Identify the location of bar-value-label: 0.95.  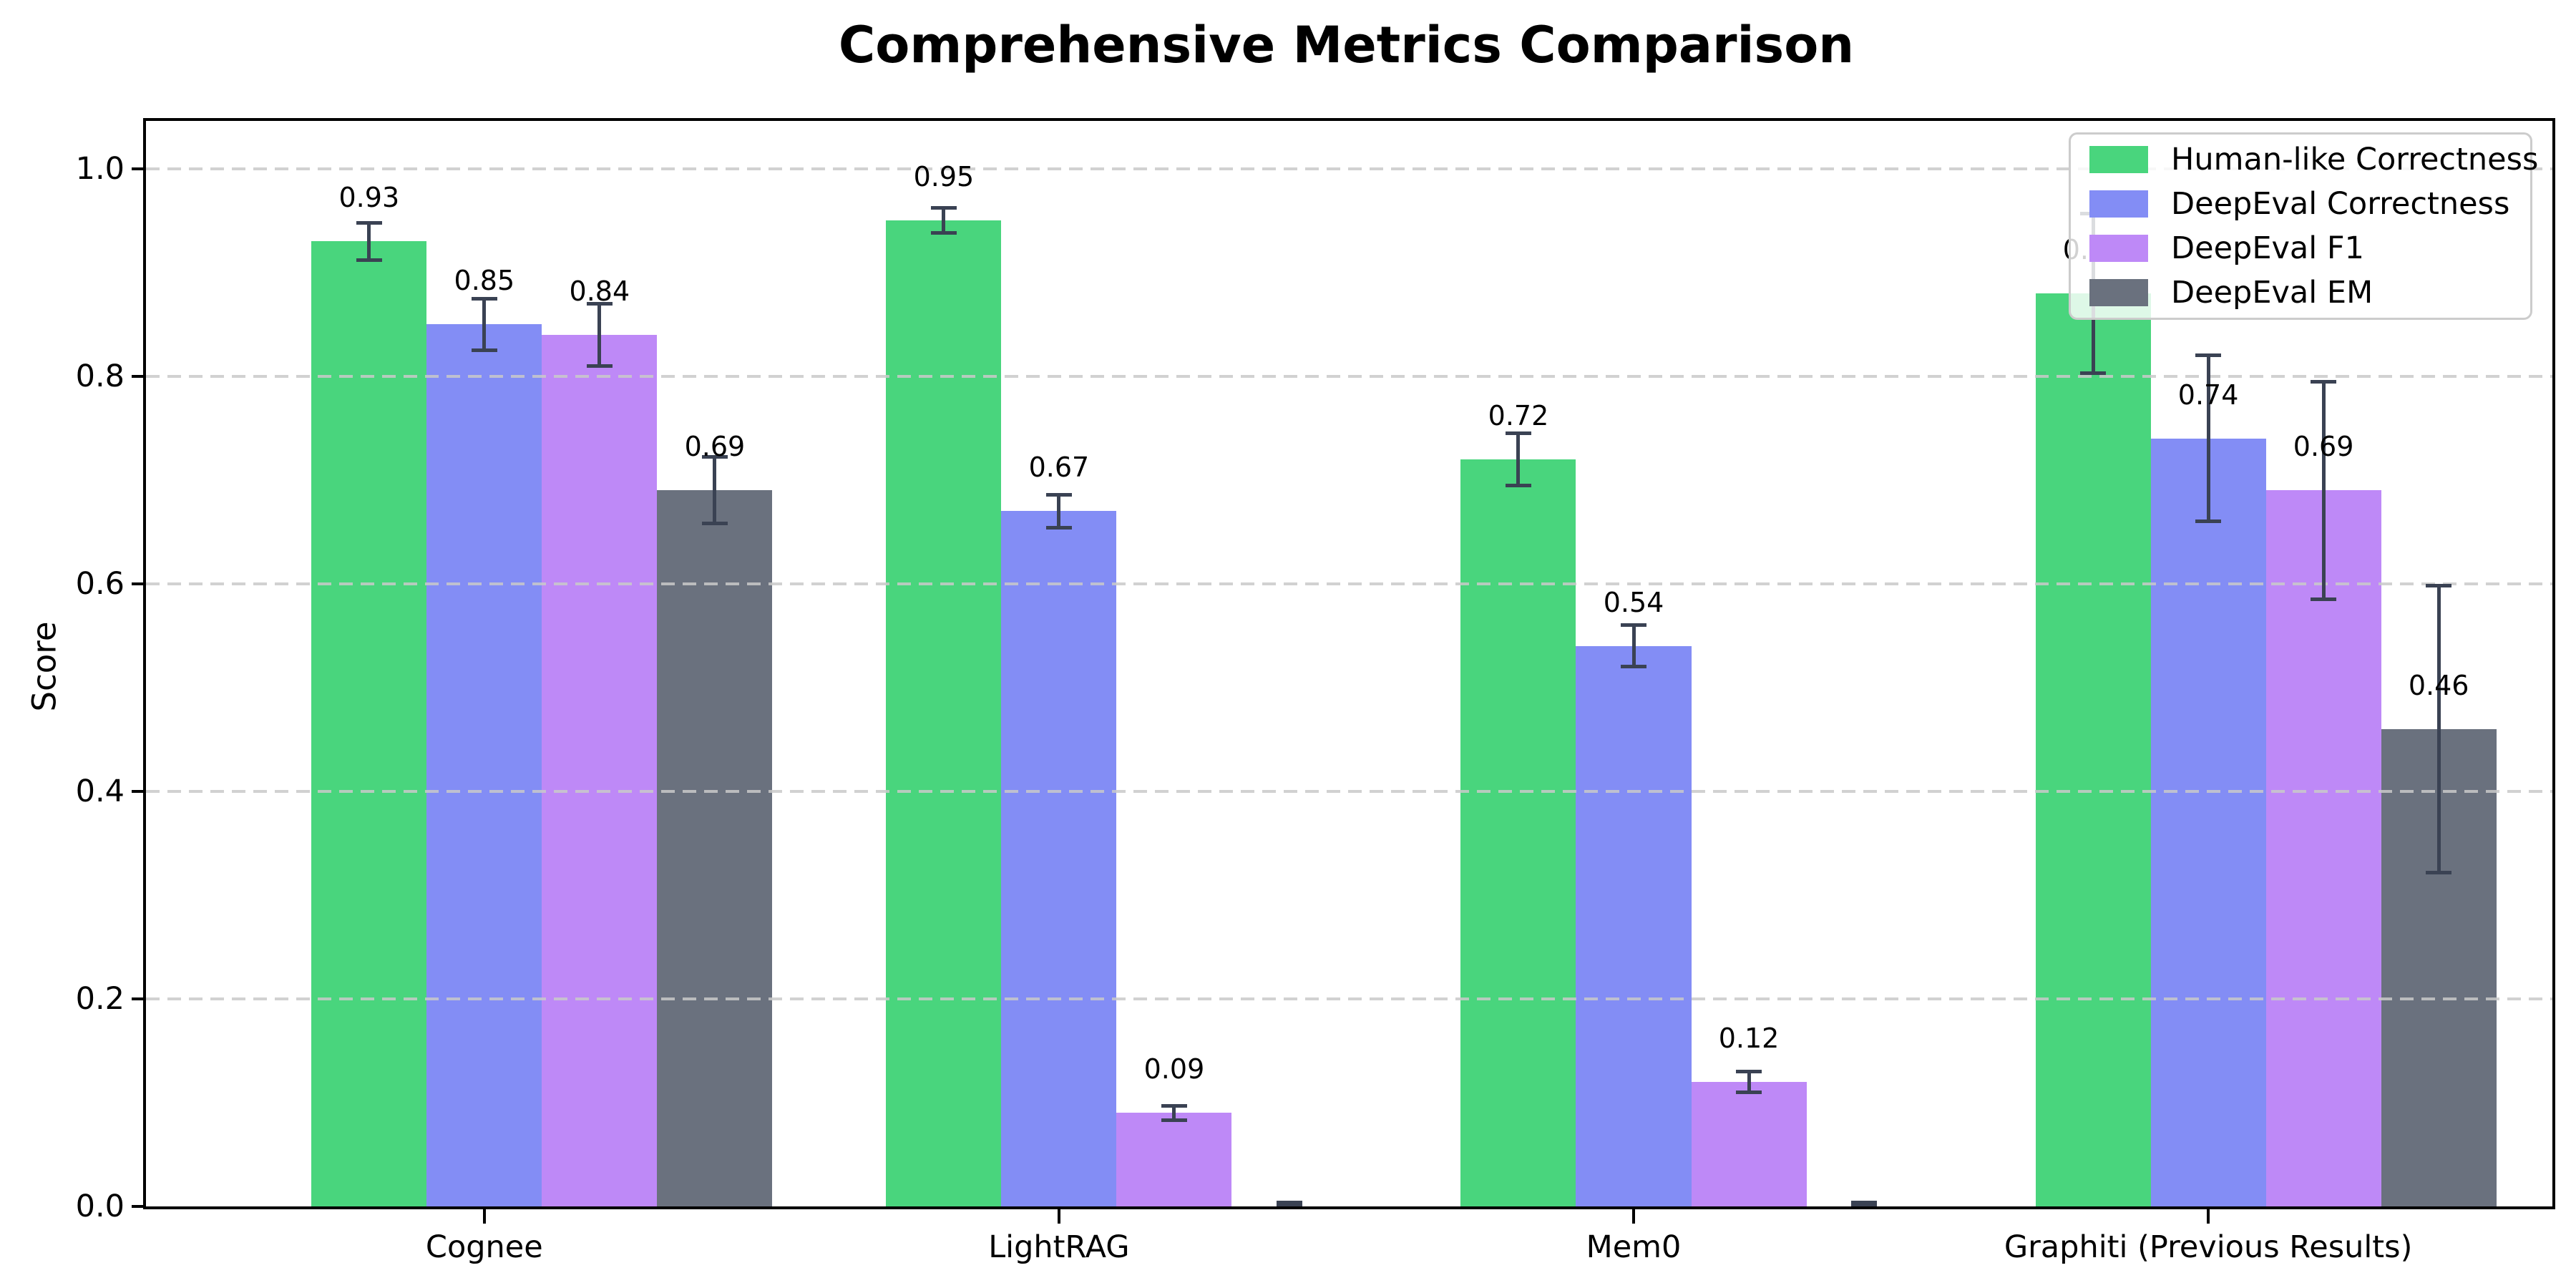
(944, 177).